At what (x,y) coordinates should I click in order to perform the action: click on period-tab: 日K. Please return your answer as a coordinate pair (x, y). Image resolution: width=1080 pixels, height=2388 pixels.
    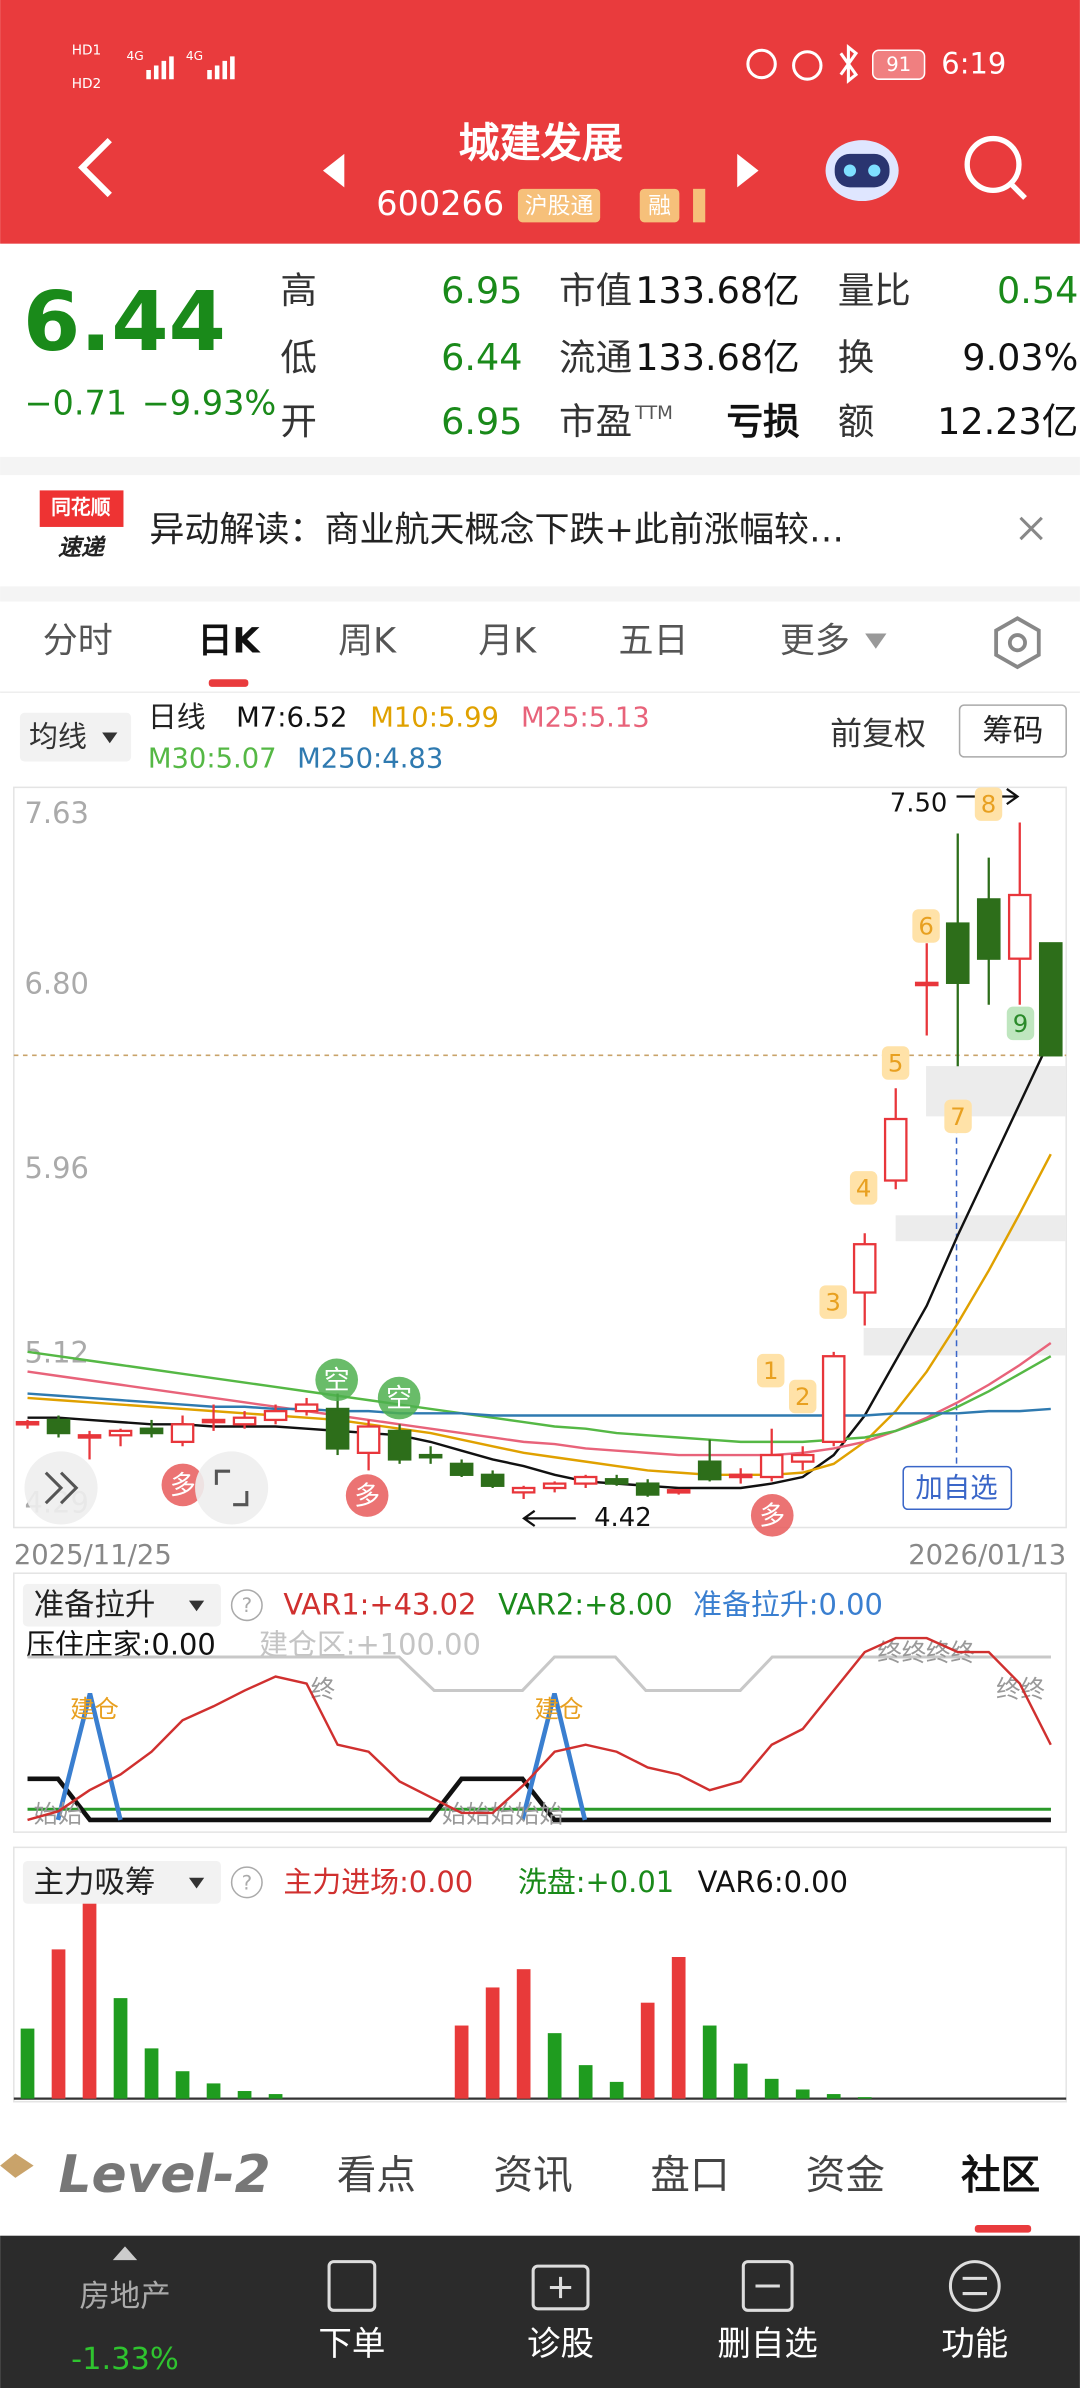
    Looking at the image, I should click on (229, 641).